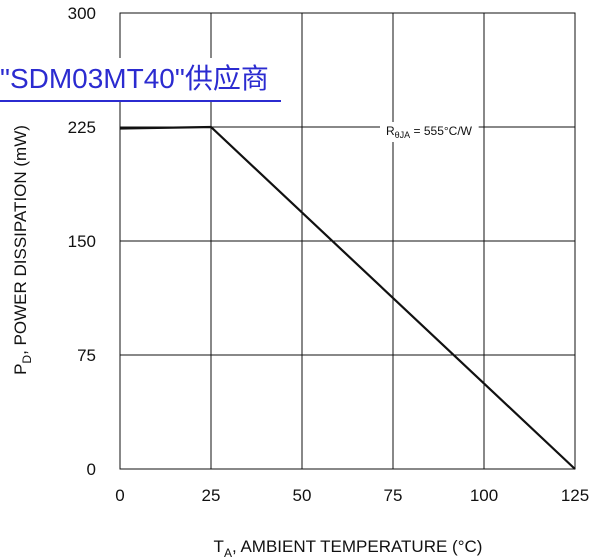  Describe the element at coordinates (393, 495) in the screenshot. I see `x-tick-label: 75` at that location.